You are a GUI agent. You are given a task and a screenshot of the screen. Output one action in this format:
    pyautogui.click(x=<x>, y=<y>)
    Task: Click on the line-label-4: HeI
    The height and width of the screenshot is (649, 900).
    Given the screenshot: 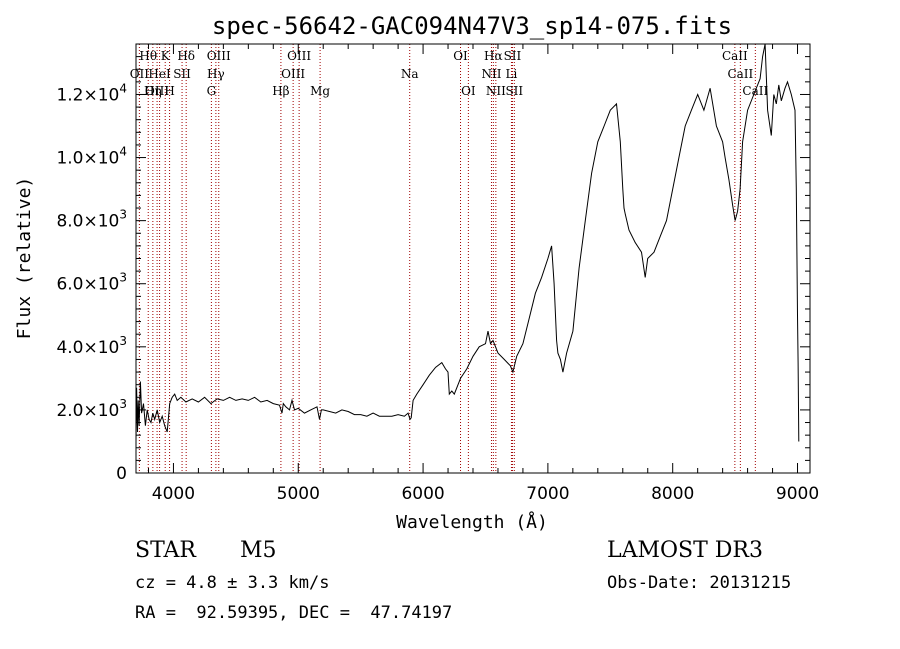 What is the action you would take?
    pyautogui.click(x=159, y=74)
    